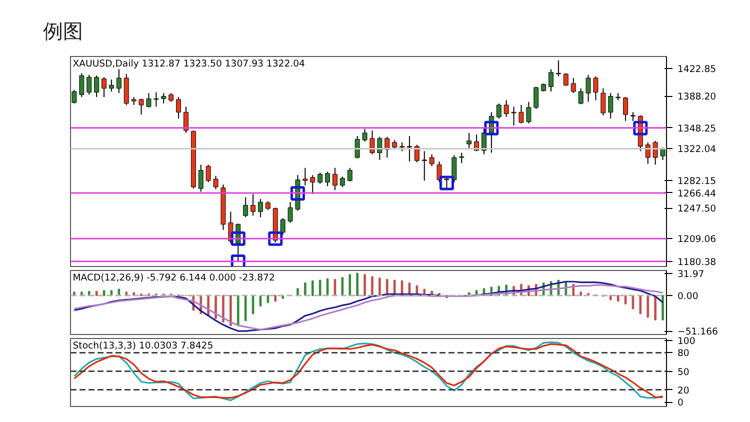  What do you see at coordinates (684, 372) in the screenshot?
I see `y-tick-label: 50` at bounding box center [684, 372].